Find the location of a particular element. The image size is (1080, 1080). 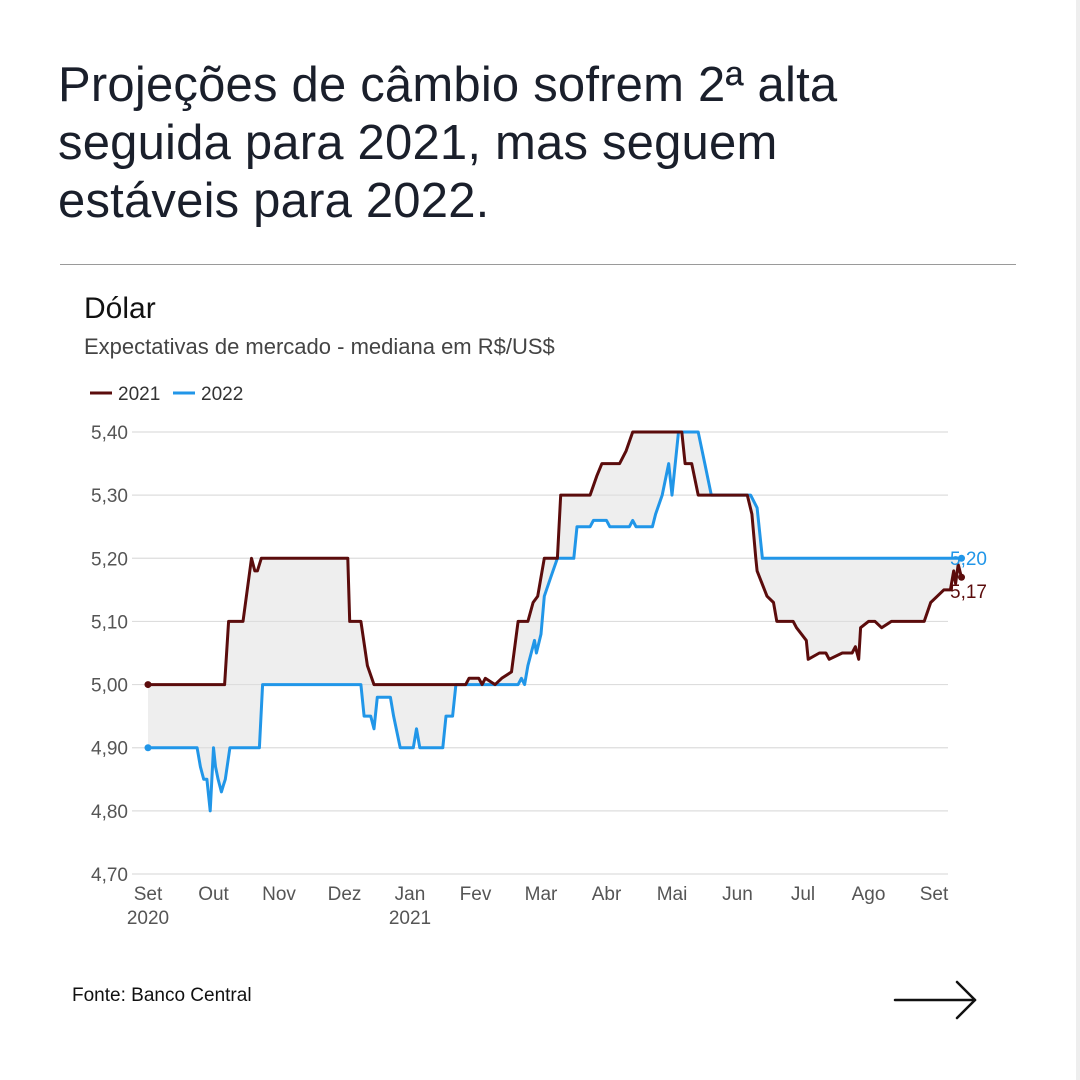

y-tick-label: 5,20 is located at coordinates (109, 559).